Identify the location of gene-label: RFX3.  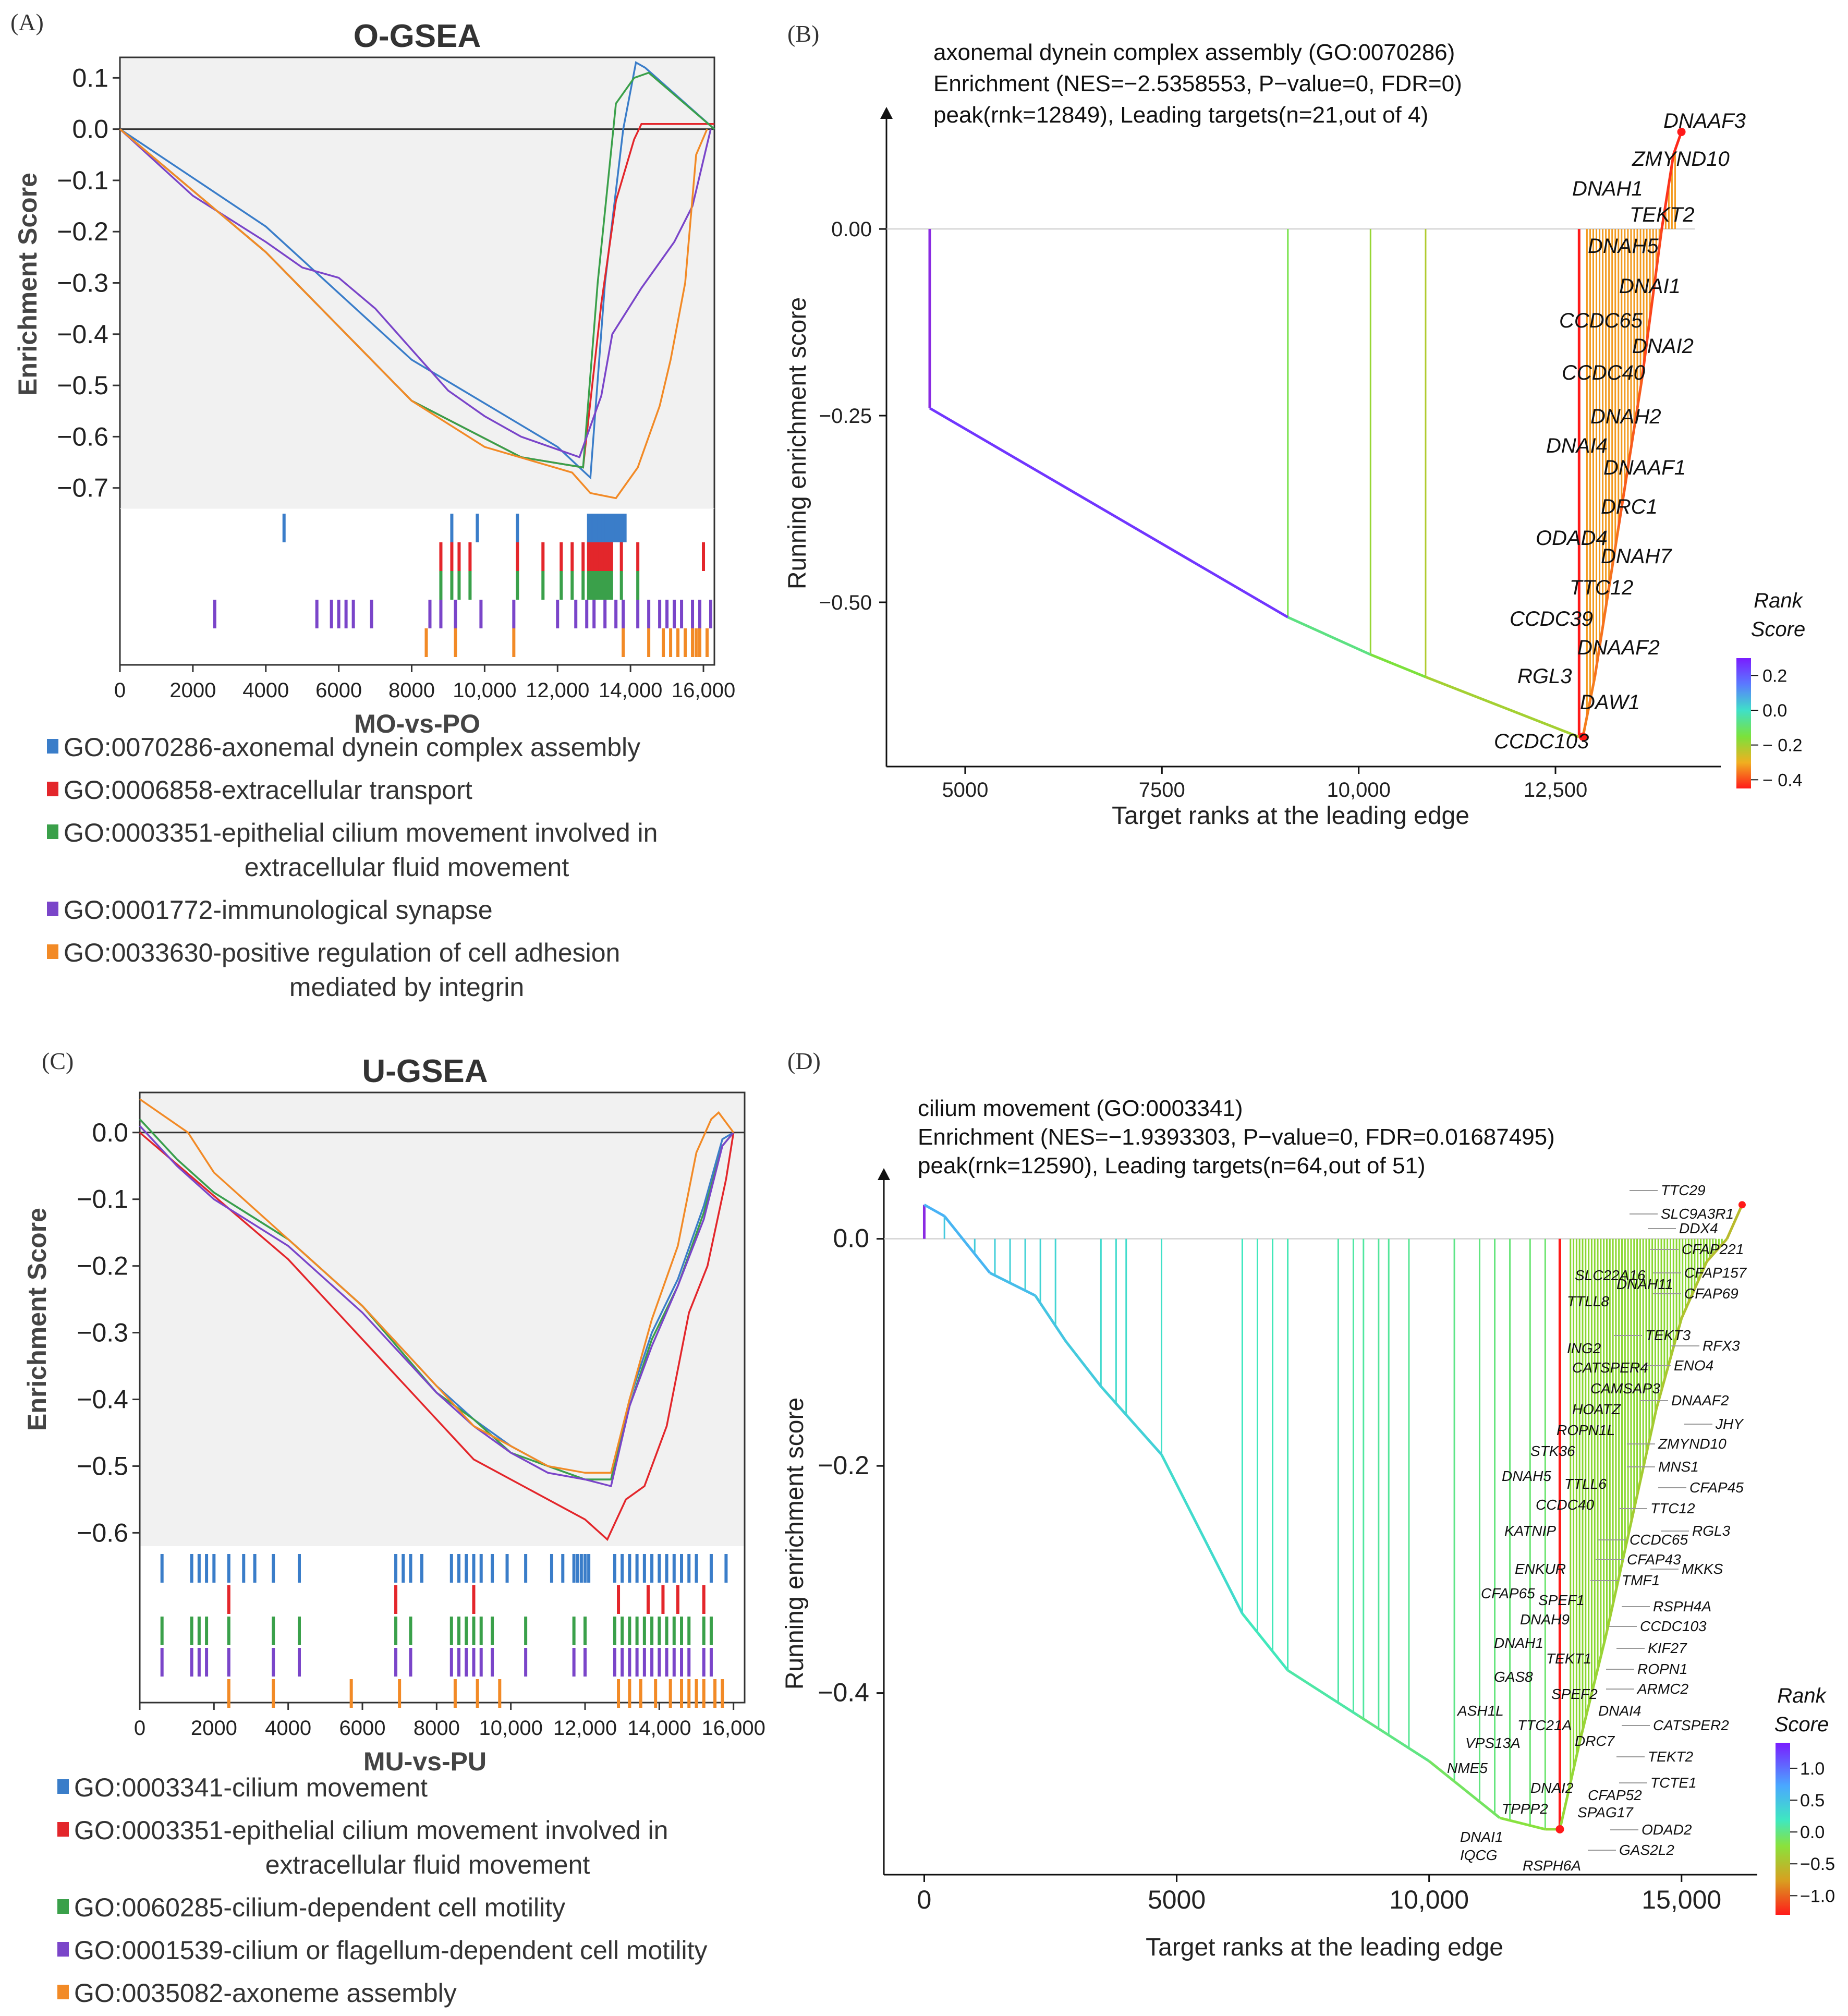
(1721, 1346).